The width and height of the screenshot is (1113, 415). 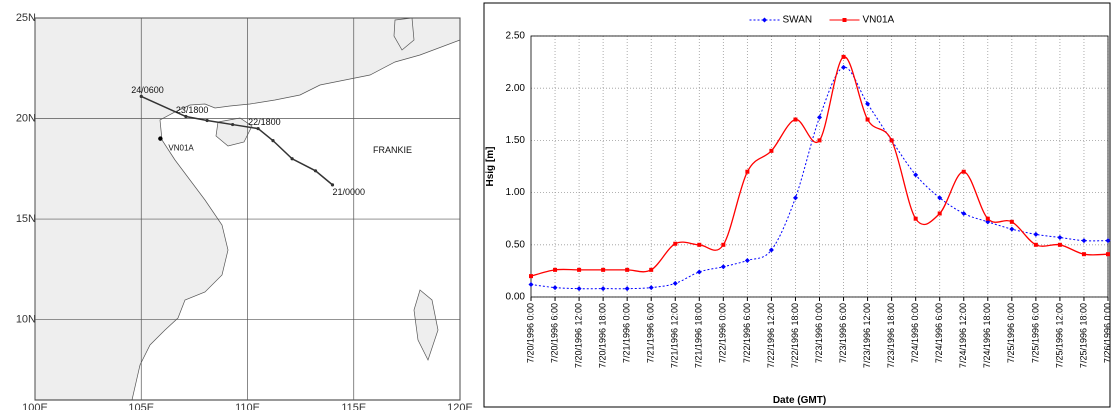 What do you see at coordinates (603, 335) in the screenshot?
I see `x-tick-label: 7/20/1996 18:00` at bounding box center [603, 335].